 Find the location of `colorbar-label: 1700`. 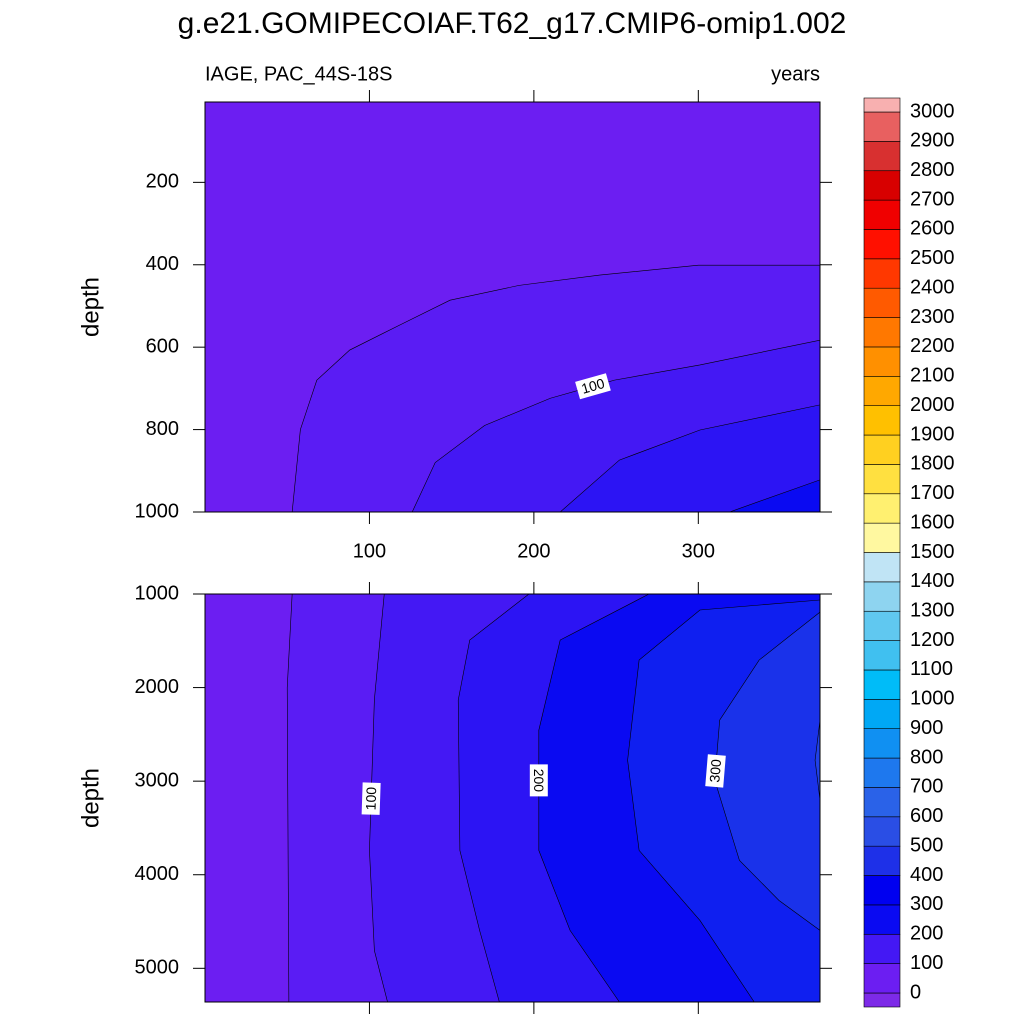

colorbar-label: 1700 is located at coordinates (932, 493).